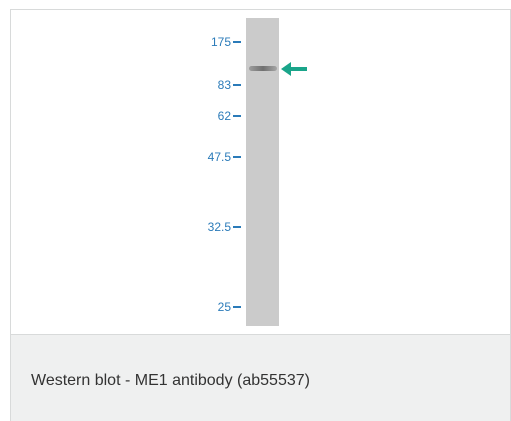 The image size is (511, 421). I want to click on marker-83: 83, so click(208, 85).